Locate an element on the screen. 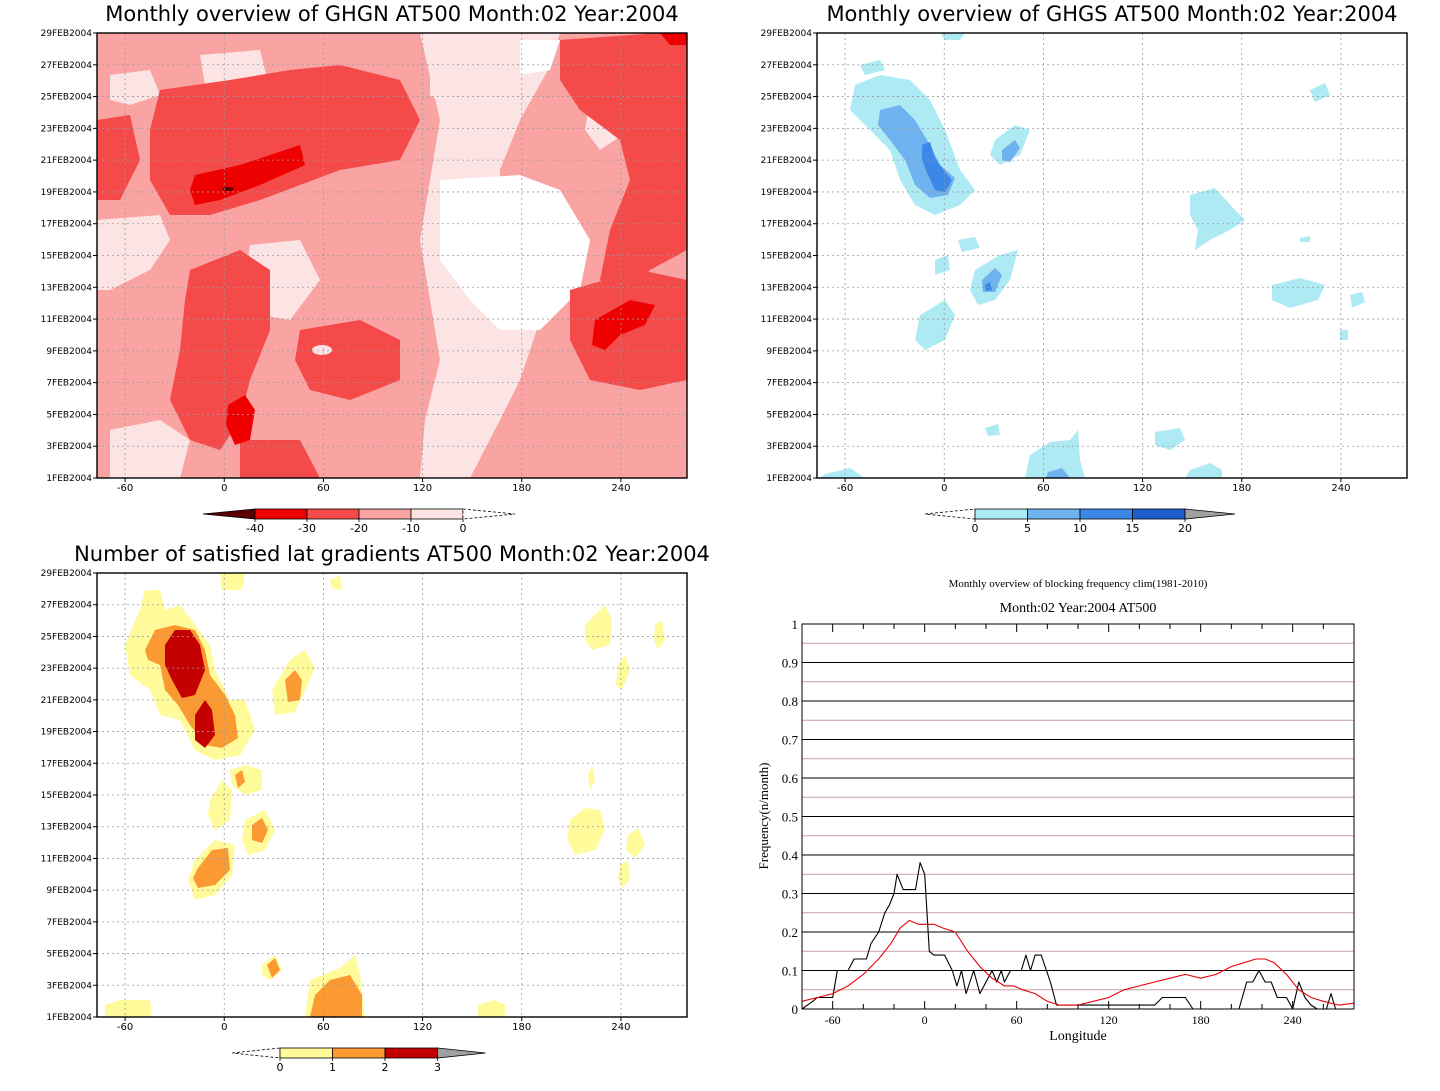 The width and height of the screenshot is (1440, 1091). lat-xtick-label: 60 is located at coordinates (323, 1027).